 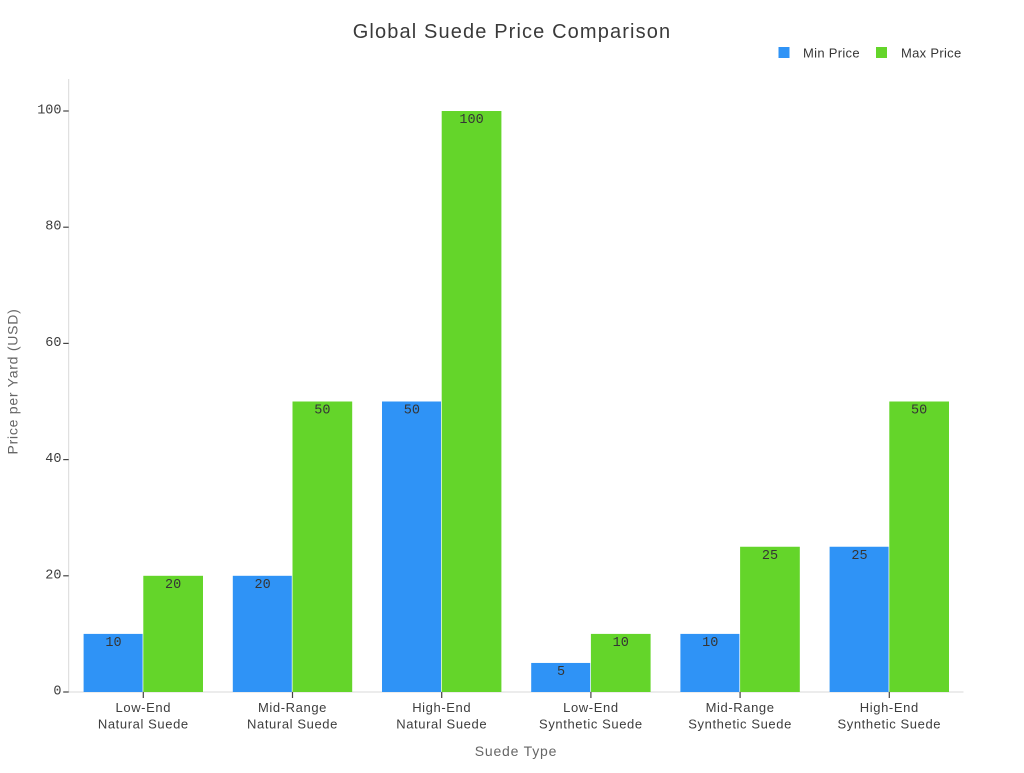 What do you see at coordinates (512, 32) in the screenshot?
I see `svg-text: Global Suede Price Comparison` at bounding box center [512, 32].